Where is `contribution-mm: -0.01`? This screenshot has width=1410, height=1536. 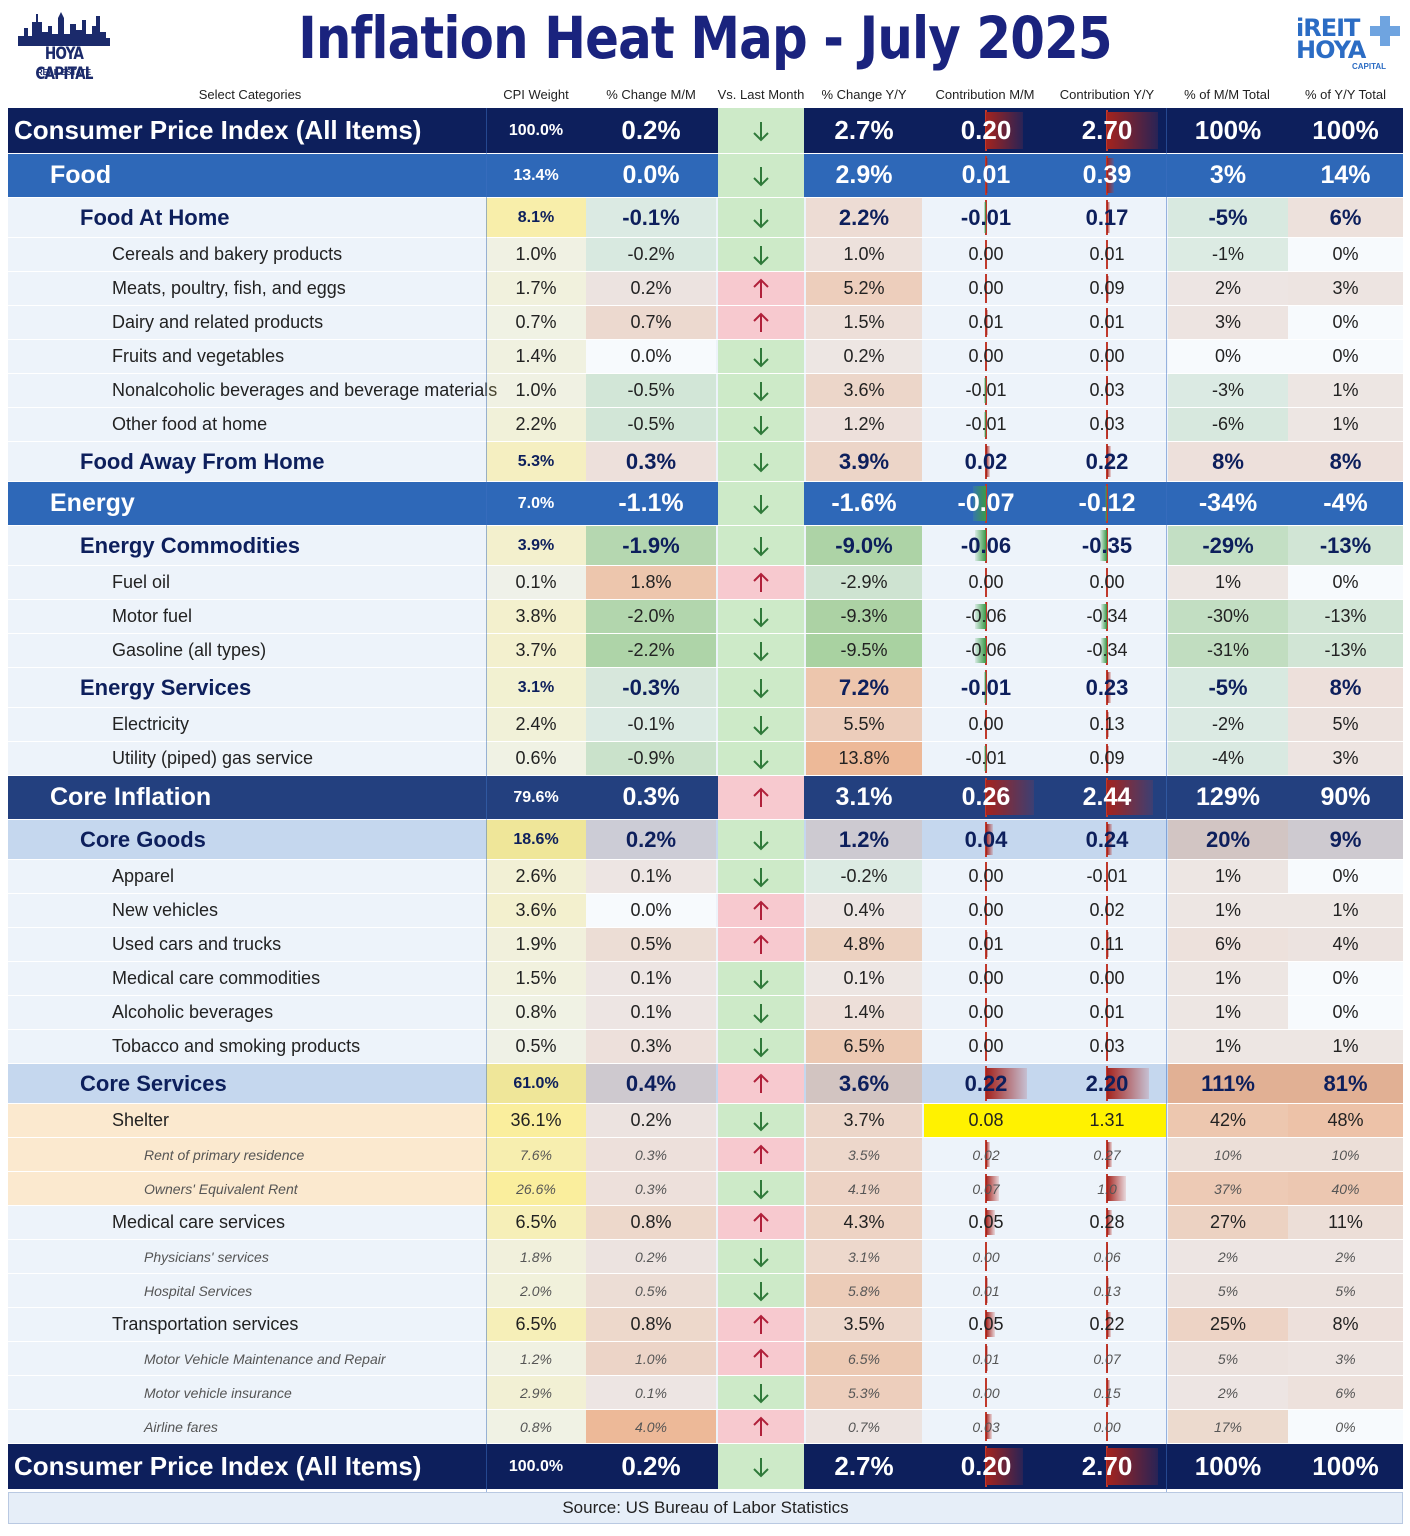 contribution-mm: -0.01 is located at coordinates (986, 424).